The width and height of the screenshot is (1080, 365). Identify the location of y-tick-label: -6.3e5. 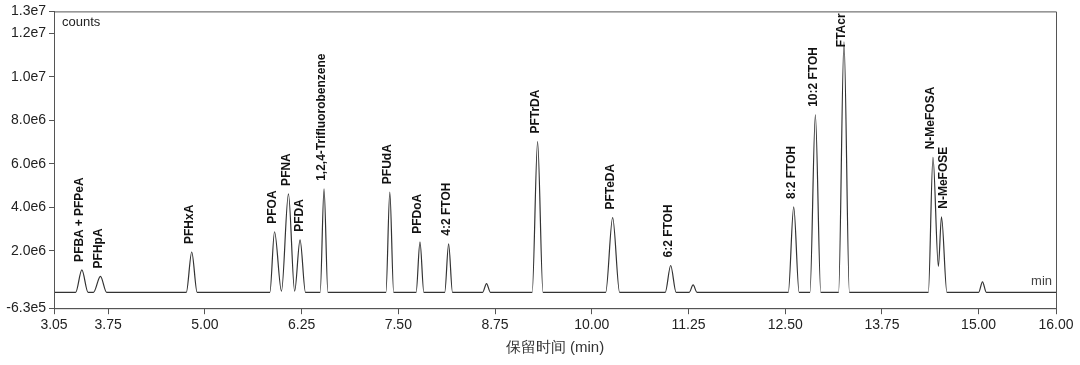
(26, 307).